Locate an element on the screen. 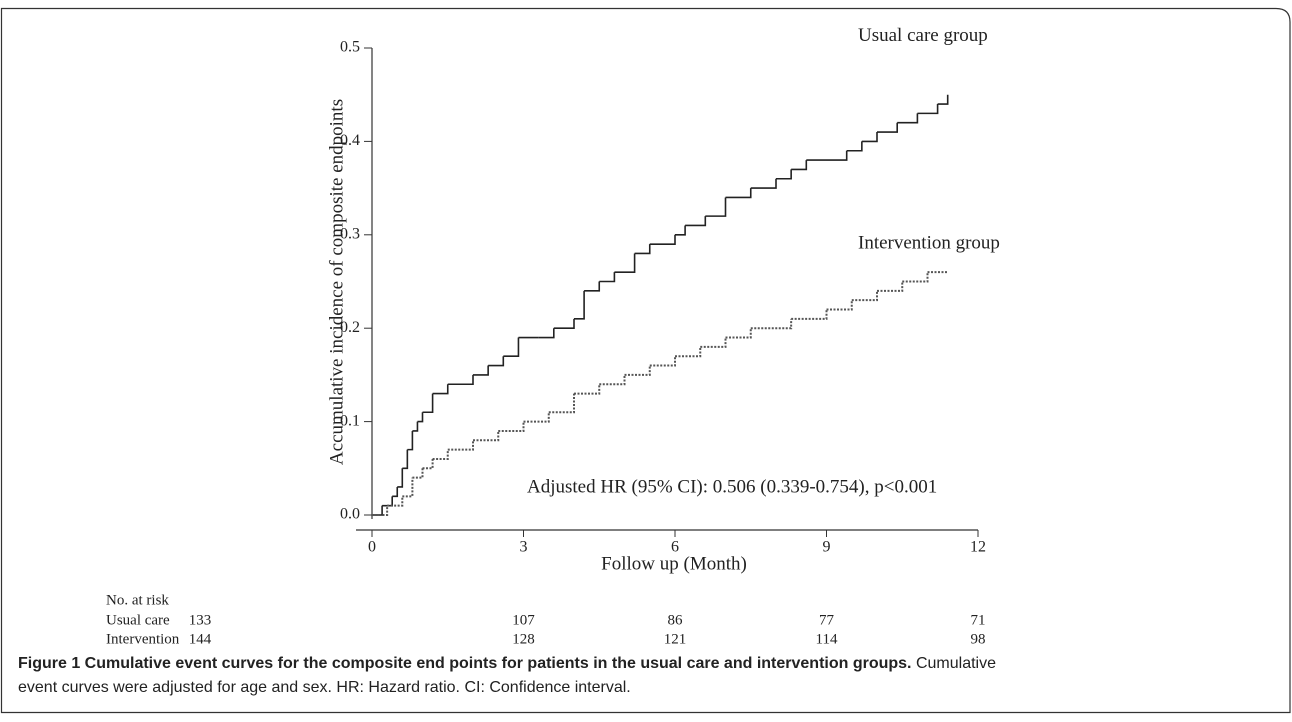 Image resolution: width=1292 pixels, height=722 pixels. risk-value: 107 is located at coordinates (523, 620).